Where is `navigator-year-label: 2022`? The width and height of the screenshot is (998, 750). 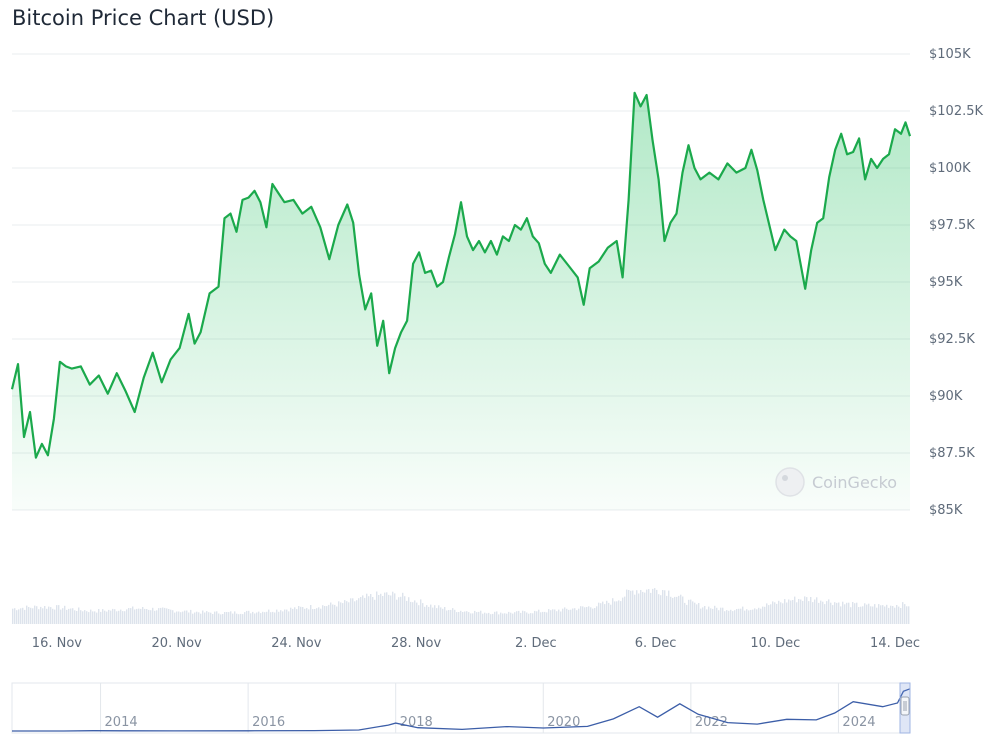
navigator-year-label: 2022 is located at coordinates (711, 722).